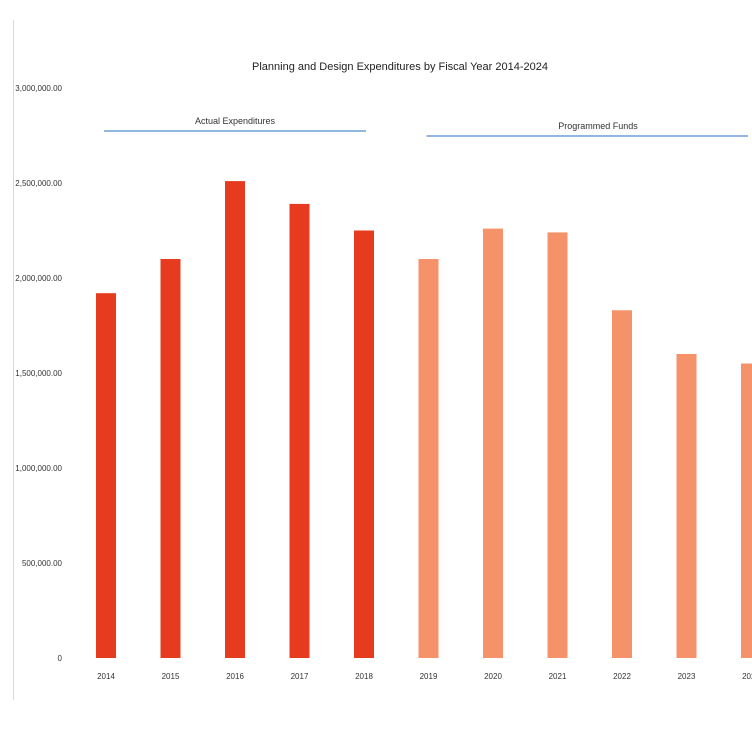  I want to click on x-tick-label: 2022, so click(622, 676).